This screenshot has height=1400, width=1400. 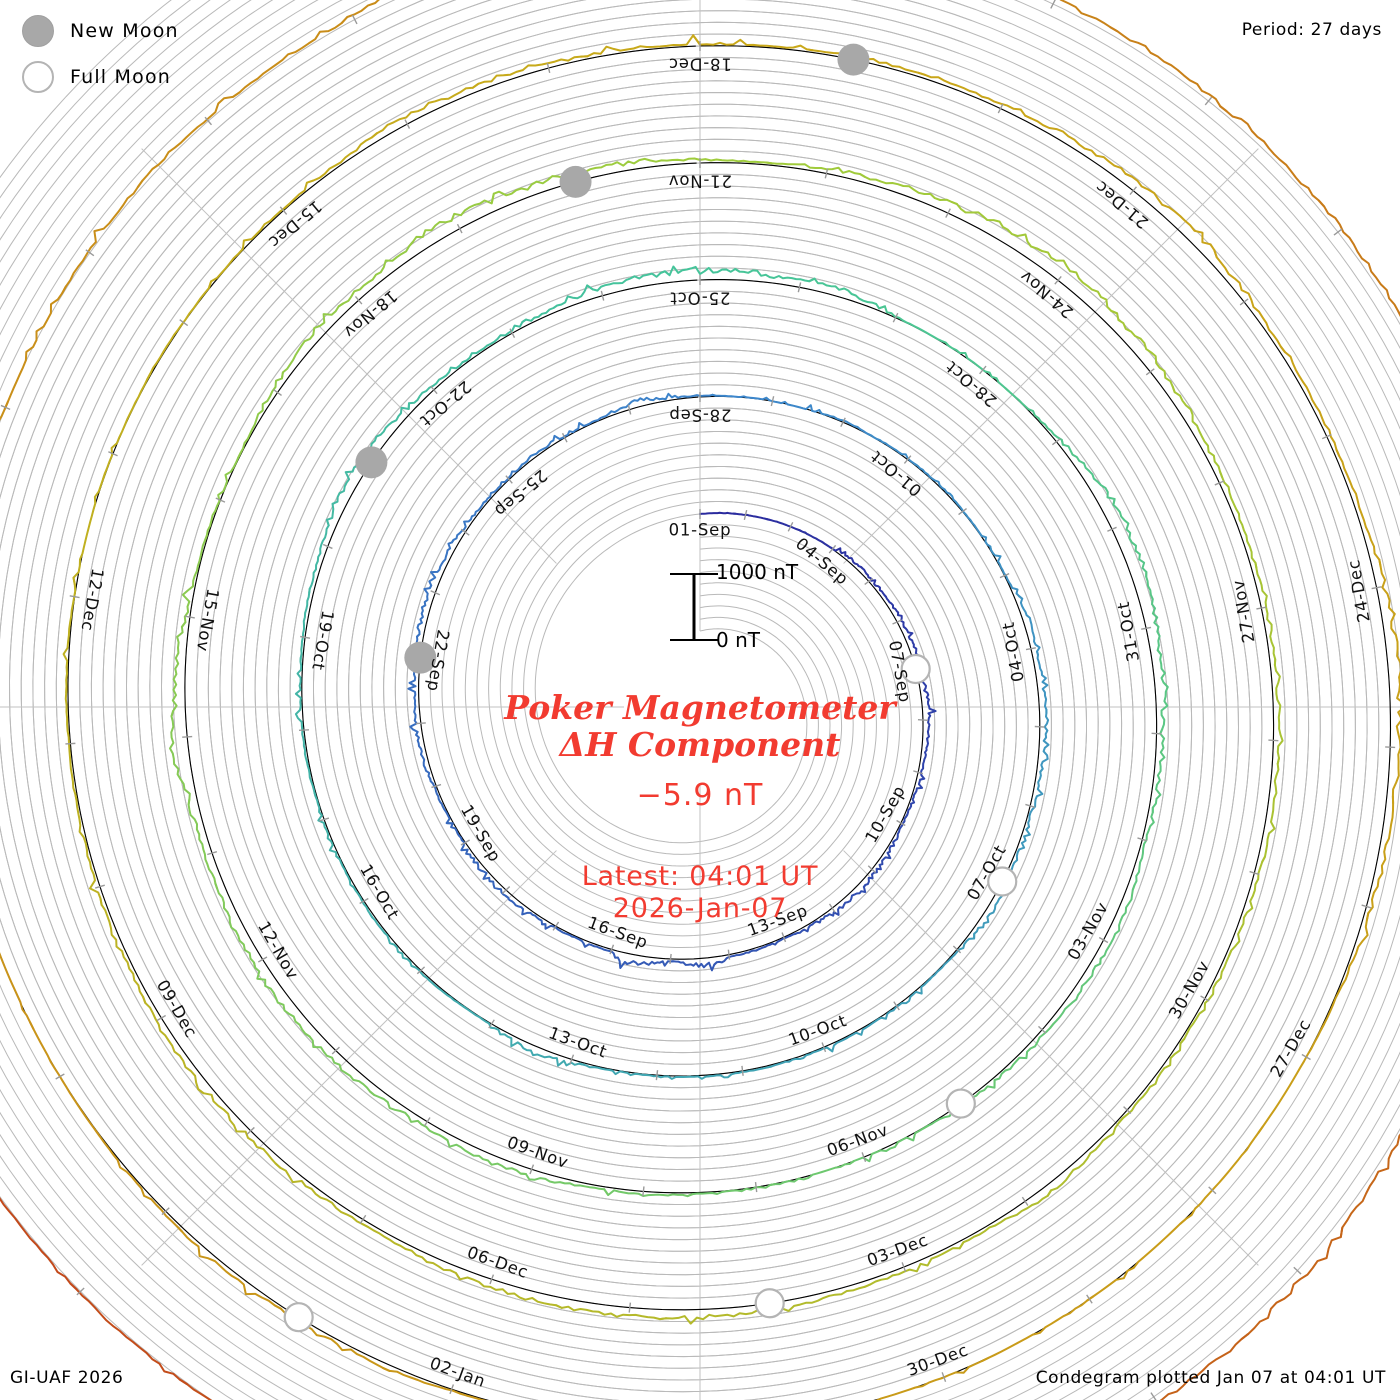 I want to click on date-label: 09-Nov, so click(x=538, y=1153).